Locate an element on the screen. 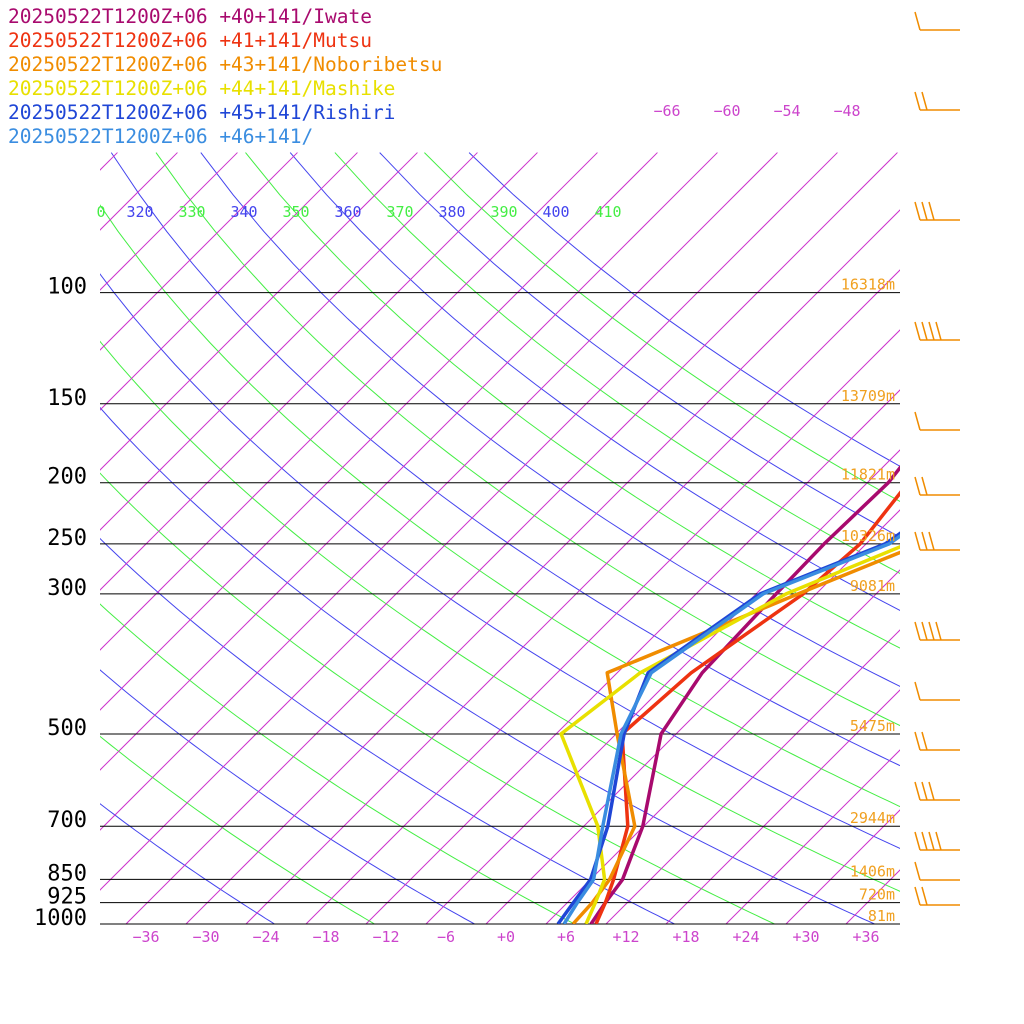 The image size is (1024, 1024). x-tick-label: +6 is located at coordinates (566, 937).